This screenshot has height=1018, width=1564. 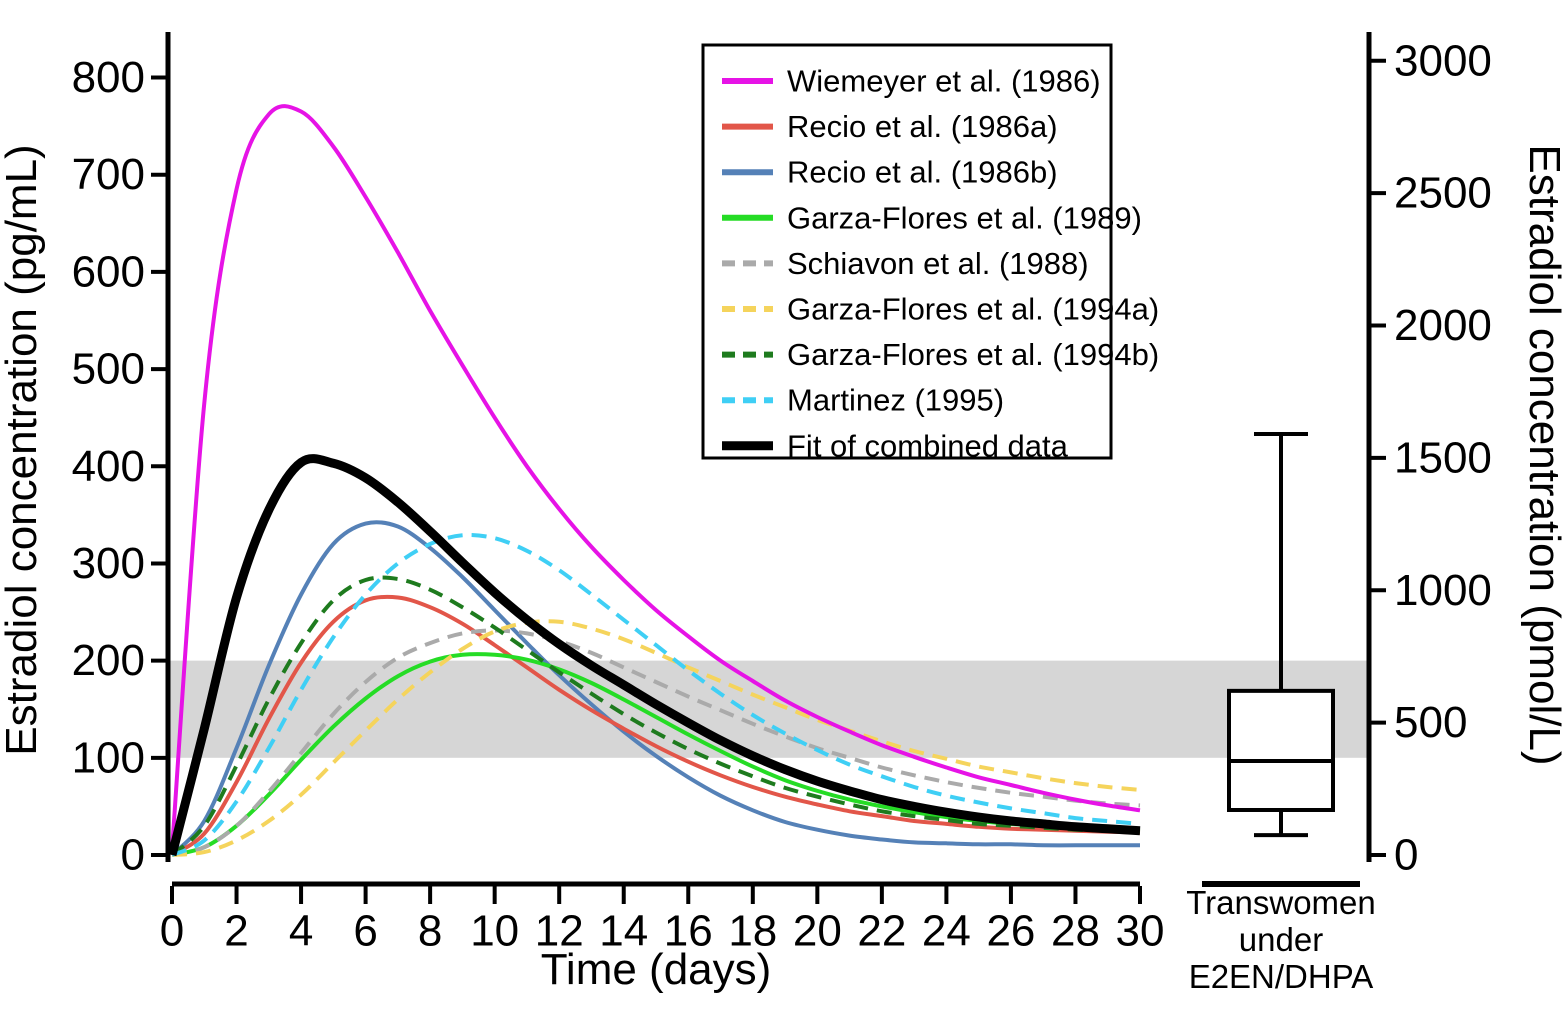 I want to click on right-axis-tick-label: 0, so click(x=1406, y=855).